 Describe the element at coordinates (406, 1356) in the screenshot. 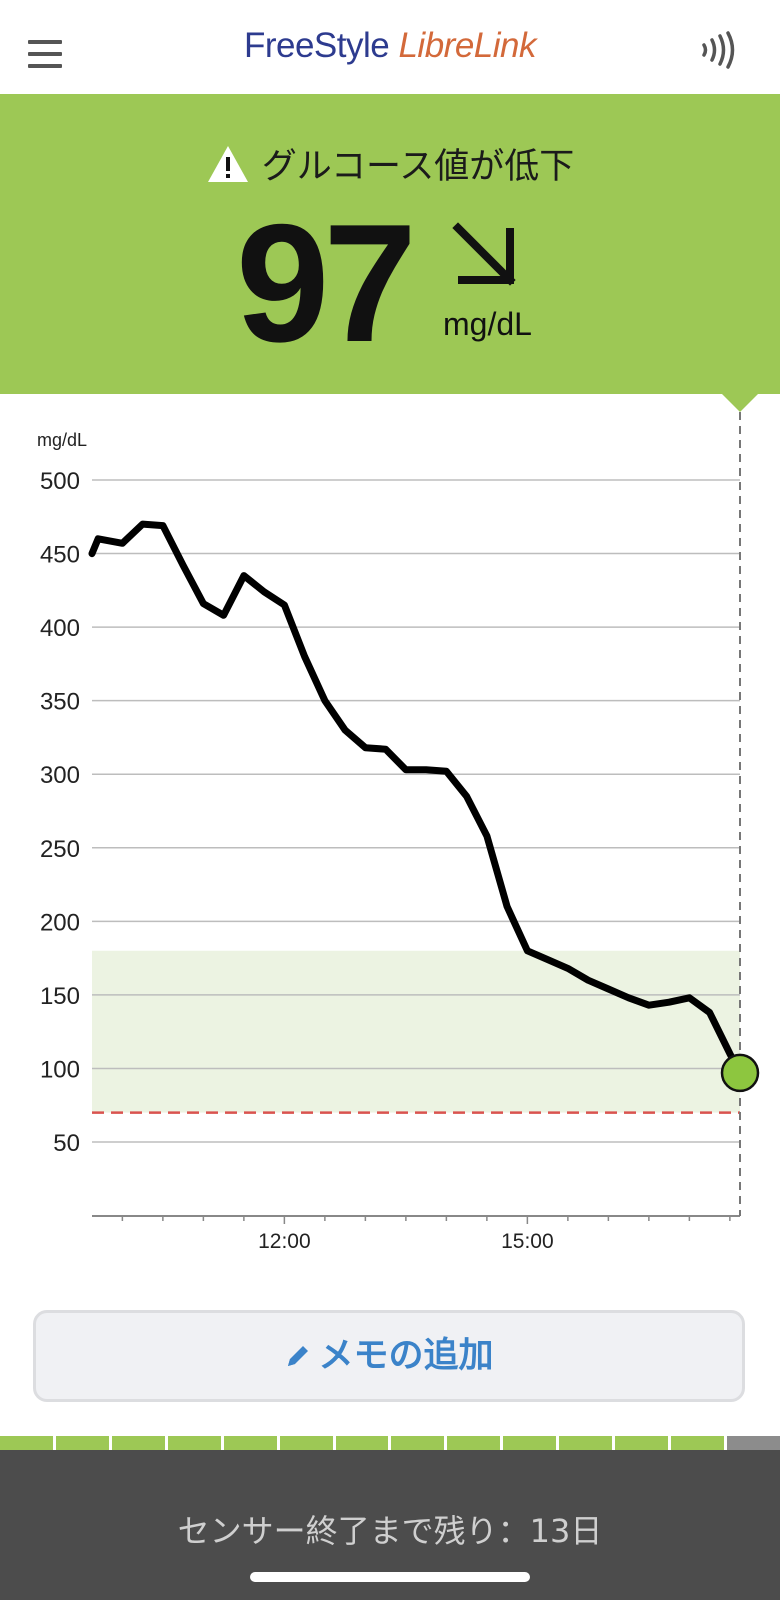

I see `add-memo-label: メモの追加` at that location.